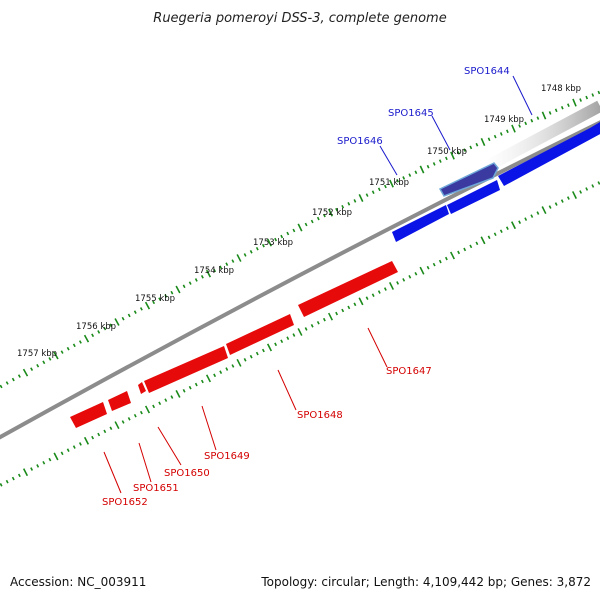 The image size is (600, 600). What do you see at coordinates (299, 18) in the screenshot?
I see `map-title: Ruegeria pomeroyi DSS-3, complete genome` at bounding box center [299, 18].